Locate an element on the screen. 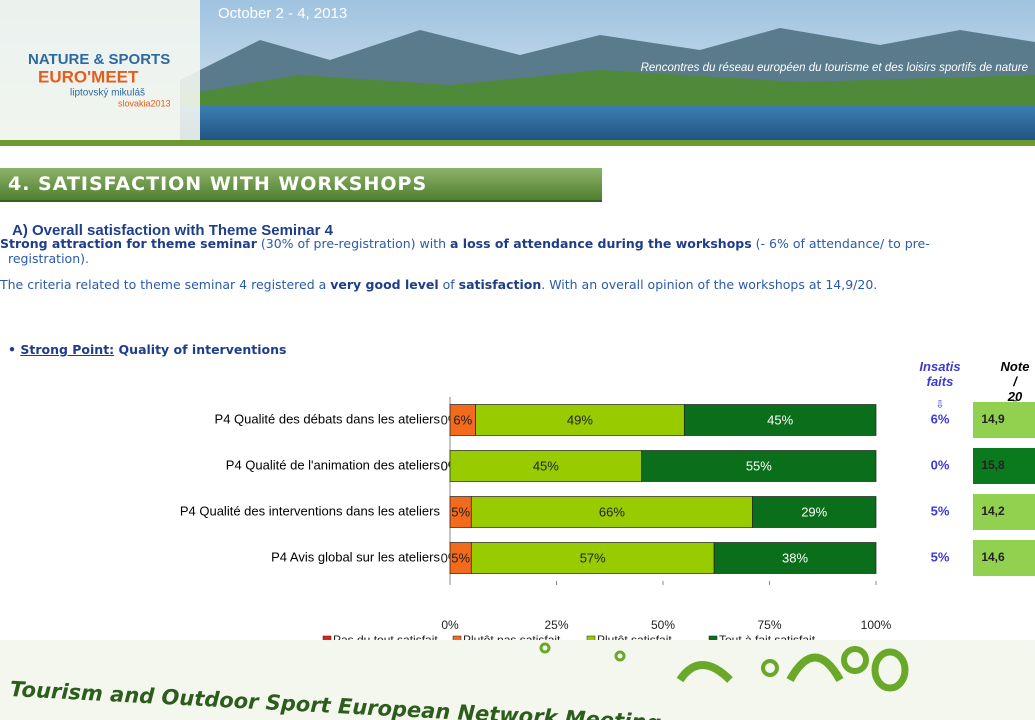  data-label: 49% is located at coordinates (580, 419).